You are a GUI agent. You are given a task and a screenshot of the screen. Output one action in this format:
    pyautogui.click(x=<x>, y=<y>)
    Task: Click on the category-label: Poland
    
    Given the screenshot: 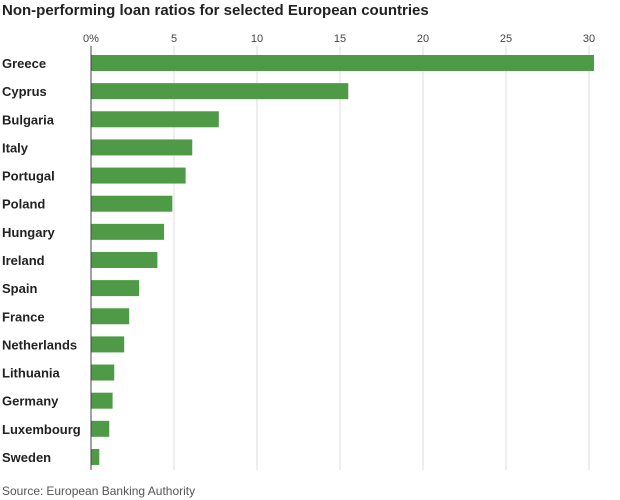 What is the action you would take?
    pyautogui.click(x=23, y=204)
    